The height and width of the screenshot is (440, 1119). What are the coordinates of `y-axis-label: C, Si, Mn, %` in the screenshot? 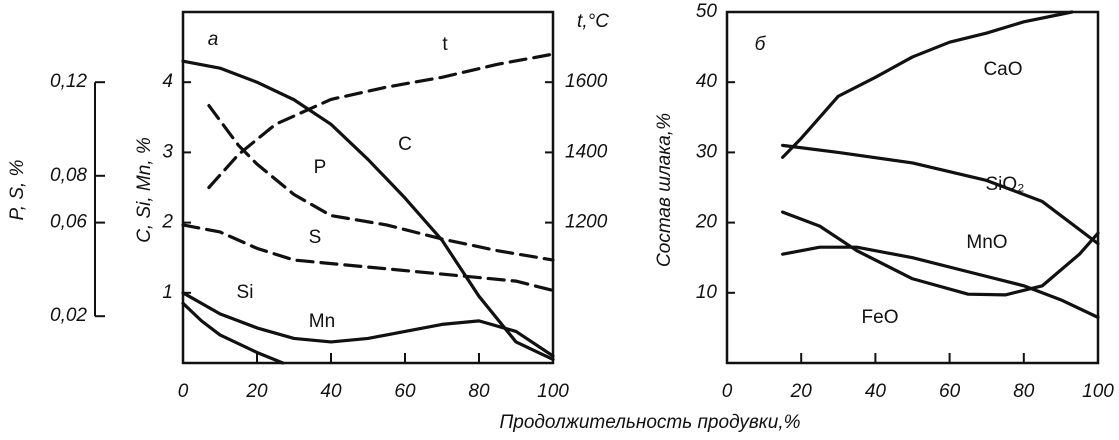 It's located at (144, 190).